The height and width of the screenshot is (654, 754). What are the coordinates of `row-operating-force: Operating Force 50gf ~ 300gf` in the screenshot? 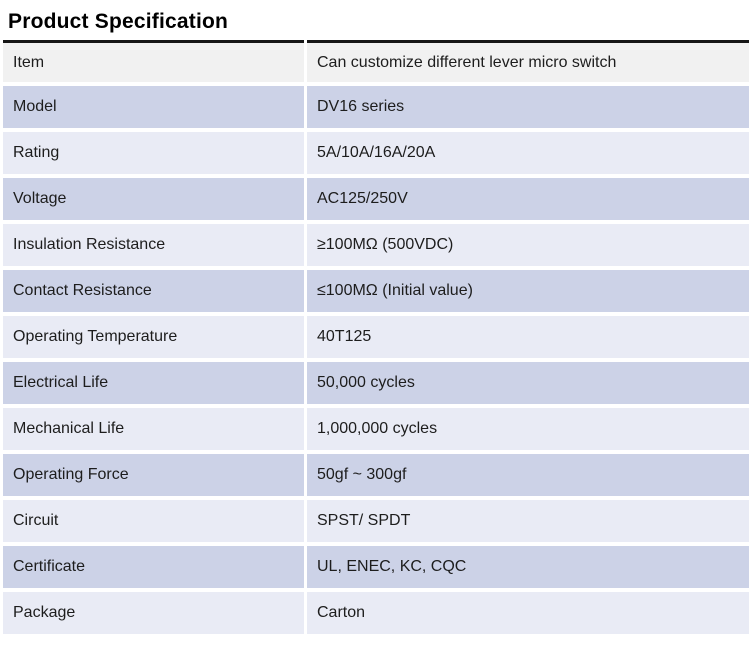 It's located at (376, 475).